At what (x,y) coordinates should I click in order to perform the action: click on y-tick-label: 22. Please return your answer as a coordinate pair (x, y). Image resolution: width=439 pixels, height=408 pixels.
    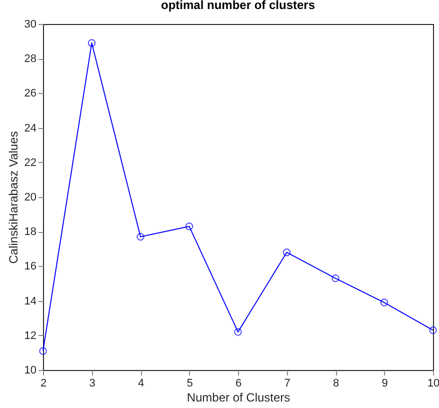
    Looking at the image, I should click on (30, 162).